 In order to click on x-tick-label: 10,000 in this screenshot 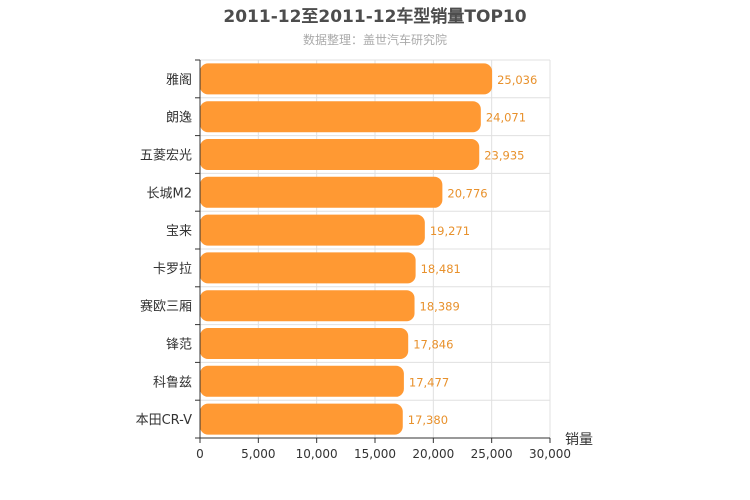, I will do `click(317, 454)`.